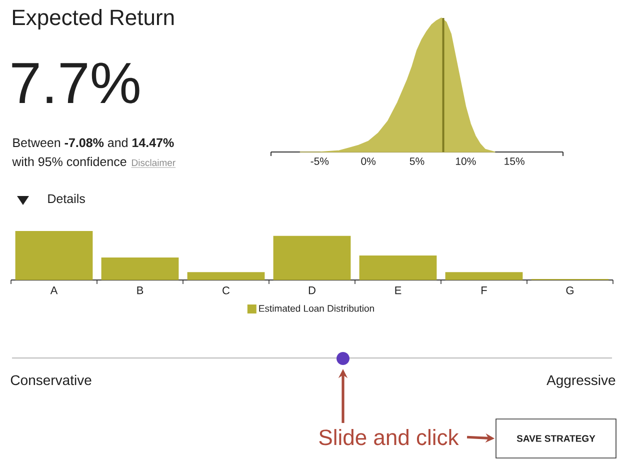  Describe the element at coordinates (154, 162) in the screenshot. I see `text: Disclaimer` at that location.